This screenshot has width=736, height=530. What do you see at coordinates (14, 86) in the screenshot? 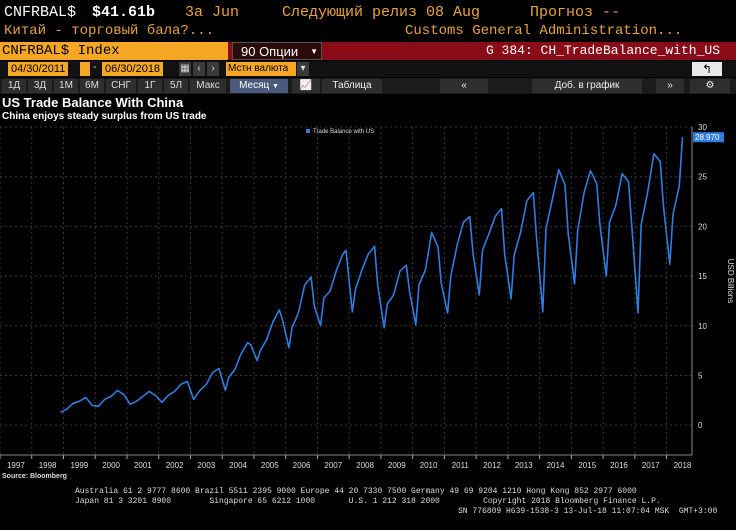
I see `period-1d: 1Д` at bounding box center [14, 86].